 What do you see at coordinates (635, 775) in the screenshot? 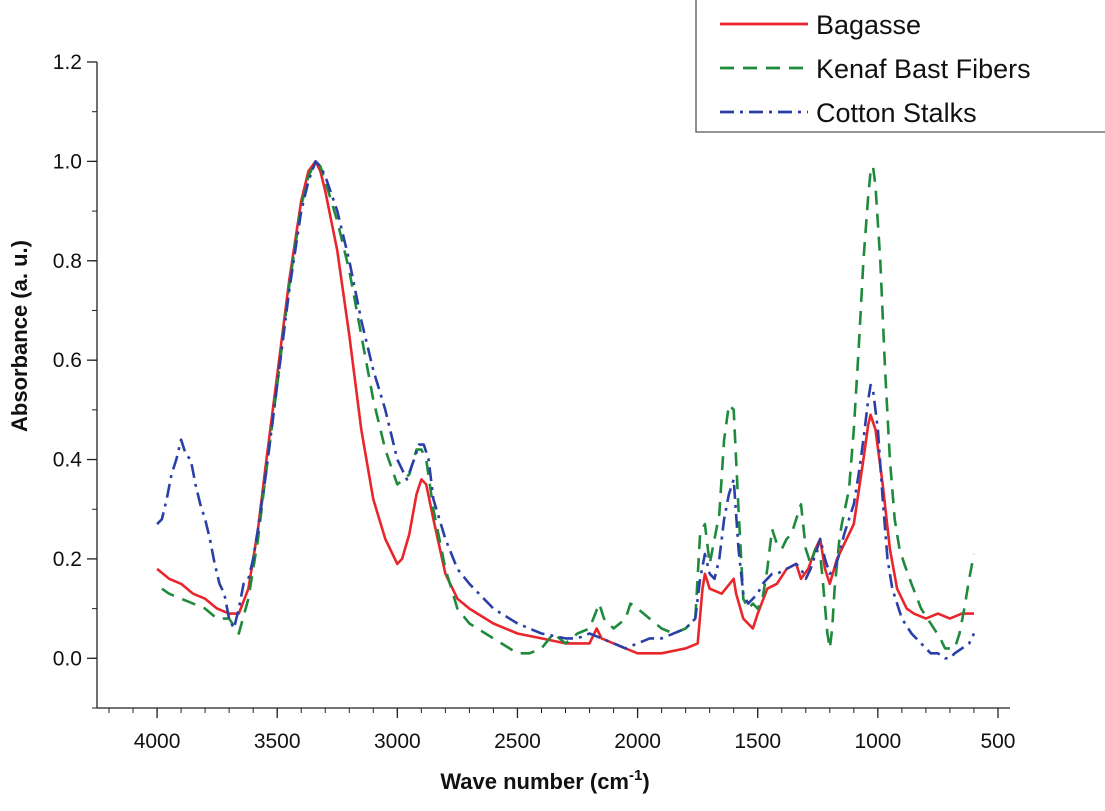
I see `x-axis-title-sup: -1` at bounding box center [635, 775].